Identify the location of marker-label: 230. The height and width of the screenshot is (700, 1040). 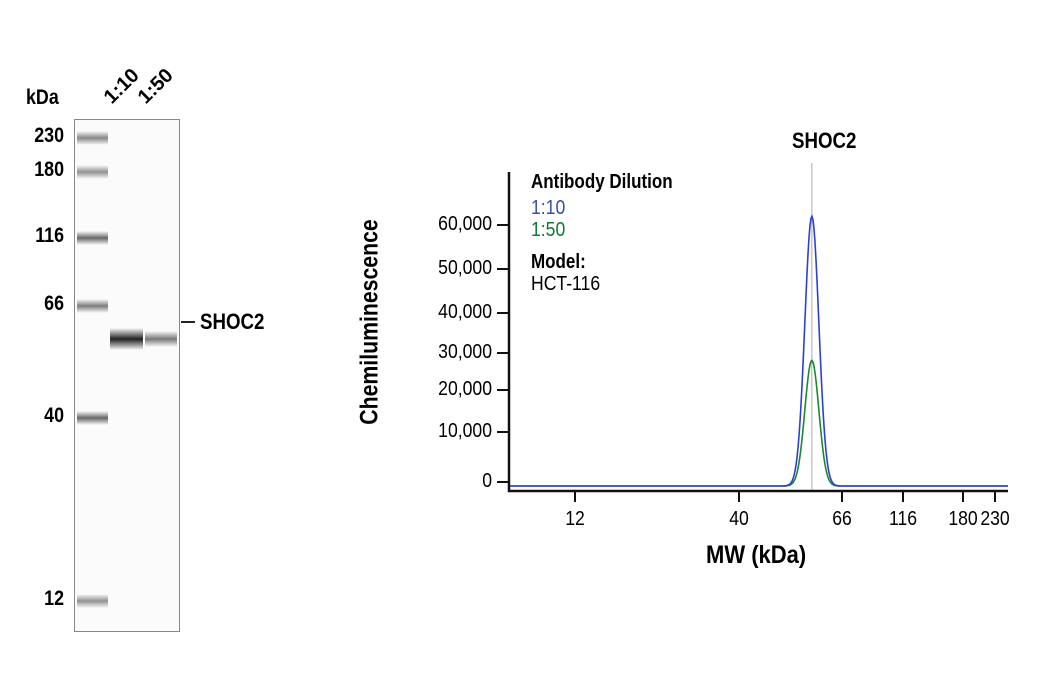
(49, 135).